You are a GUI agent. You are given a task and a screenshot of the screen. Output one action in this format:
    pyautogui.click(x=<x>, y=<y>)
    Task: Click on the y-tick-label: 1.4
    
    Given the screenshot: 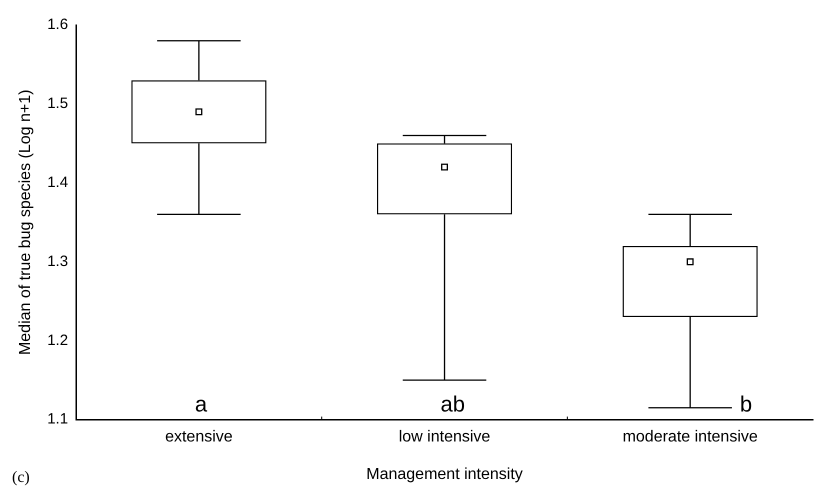 What is the action you would take?
    pyautogui.click(x=57, y=182)
    